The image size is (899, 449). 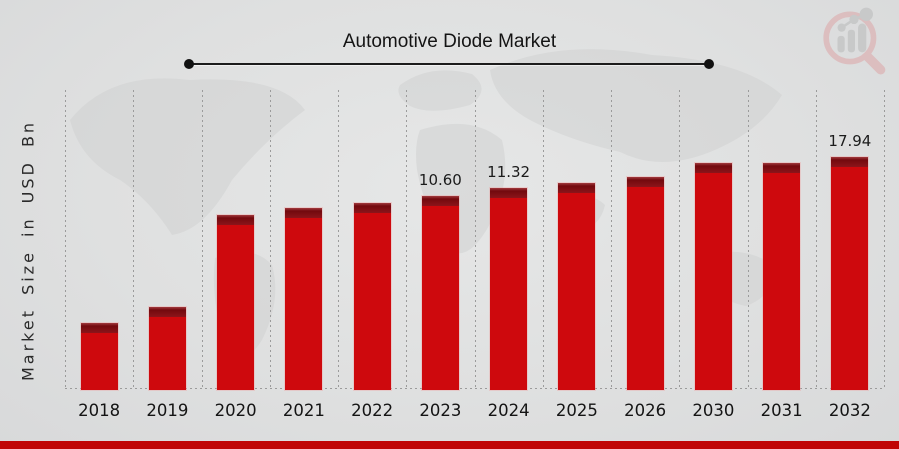 I want to click on bar-2019, so click(x=167, y=348).